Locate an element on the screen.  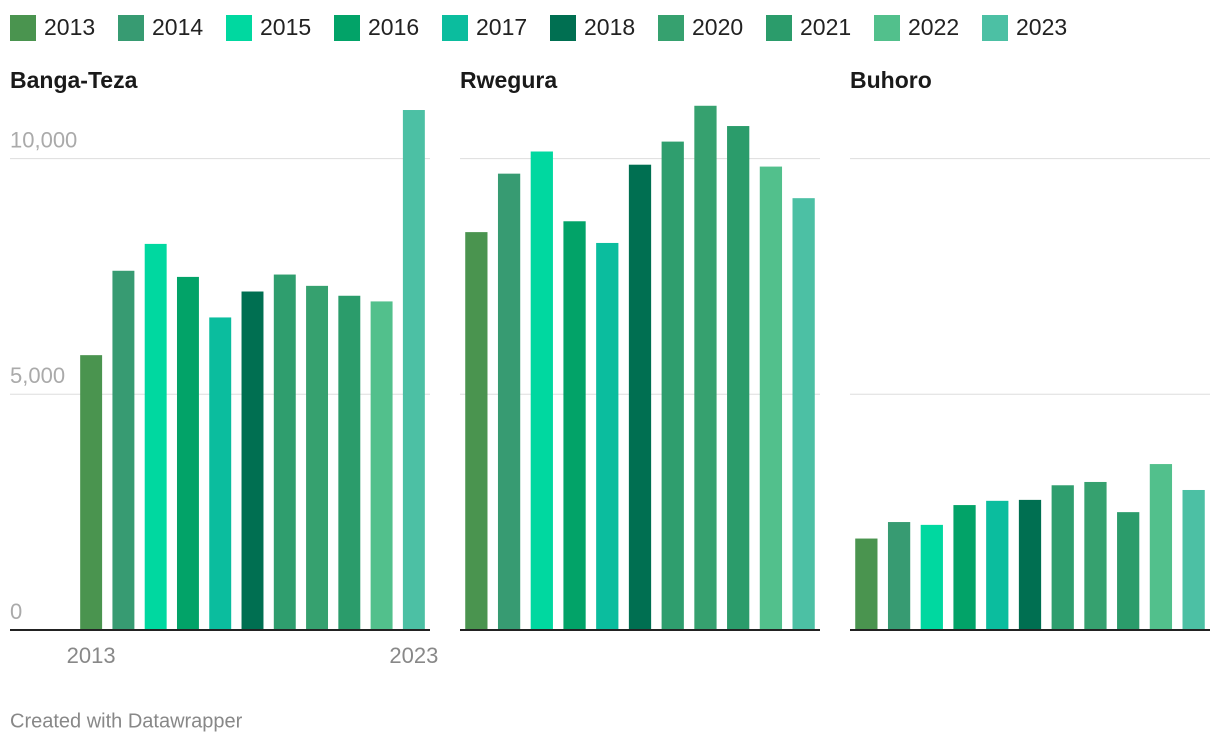
legend-label: 2018 is located at coordinates (609, 27).